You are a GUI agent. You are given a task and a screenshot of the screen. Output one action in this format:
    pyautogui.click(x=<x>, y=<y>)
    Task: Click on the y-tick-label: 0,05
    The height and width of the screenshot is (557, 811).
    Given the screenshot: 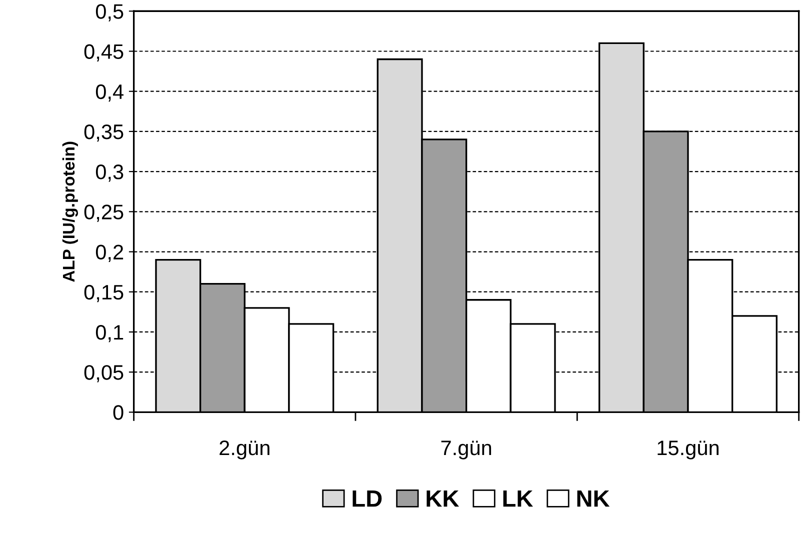 What is the action you would take?
    pyautogui.click(x=104, y=373)
    